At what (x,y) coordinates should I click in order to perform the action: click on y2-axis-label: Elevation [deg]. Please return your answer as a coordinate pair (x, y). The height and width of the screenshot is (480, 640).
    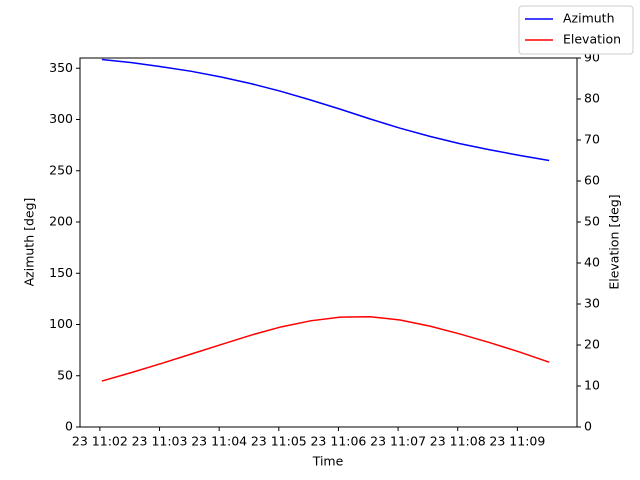
    Looking at the image, I should click on (614, 241).